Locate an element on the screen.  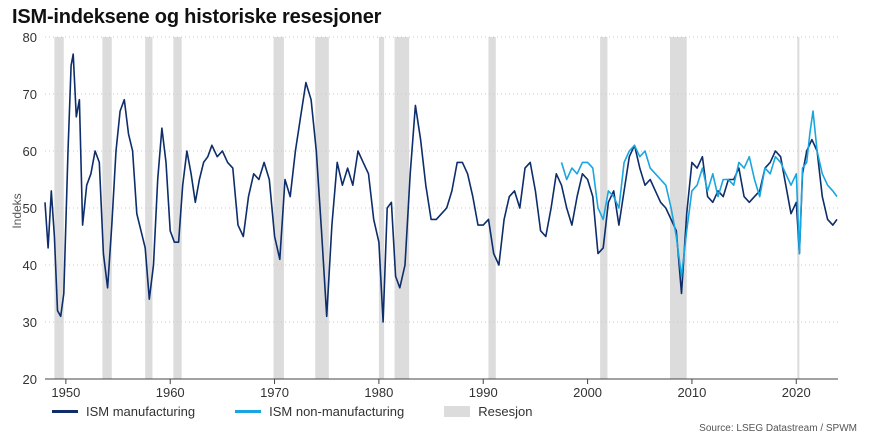
legend-label-manufacturing: ISM manufacturing is located at coordinates (141, 411).